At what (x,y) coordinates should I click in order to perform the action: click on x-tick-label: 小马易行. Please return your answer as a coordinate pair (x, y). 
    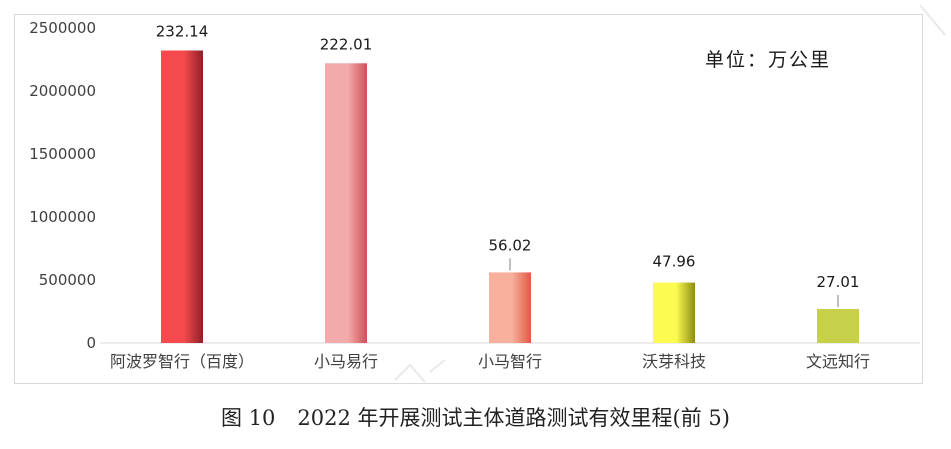
    Looking at the image, I should click on (346, 361).